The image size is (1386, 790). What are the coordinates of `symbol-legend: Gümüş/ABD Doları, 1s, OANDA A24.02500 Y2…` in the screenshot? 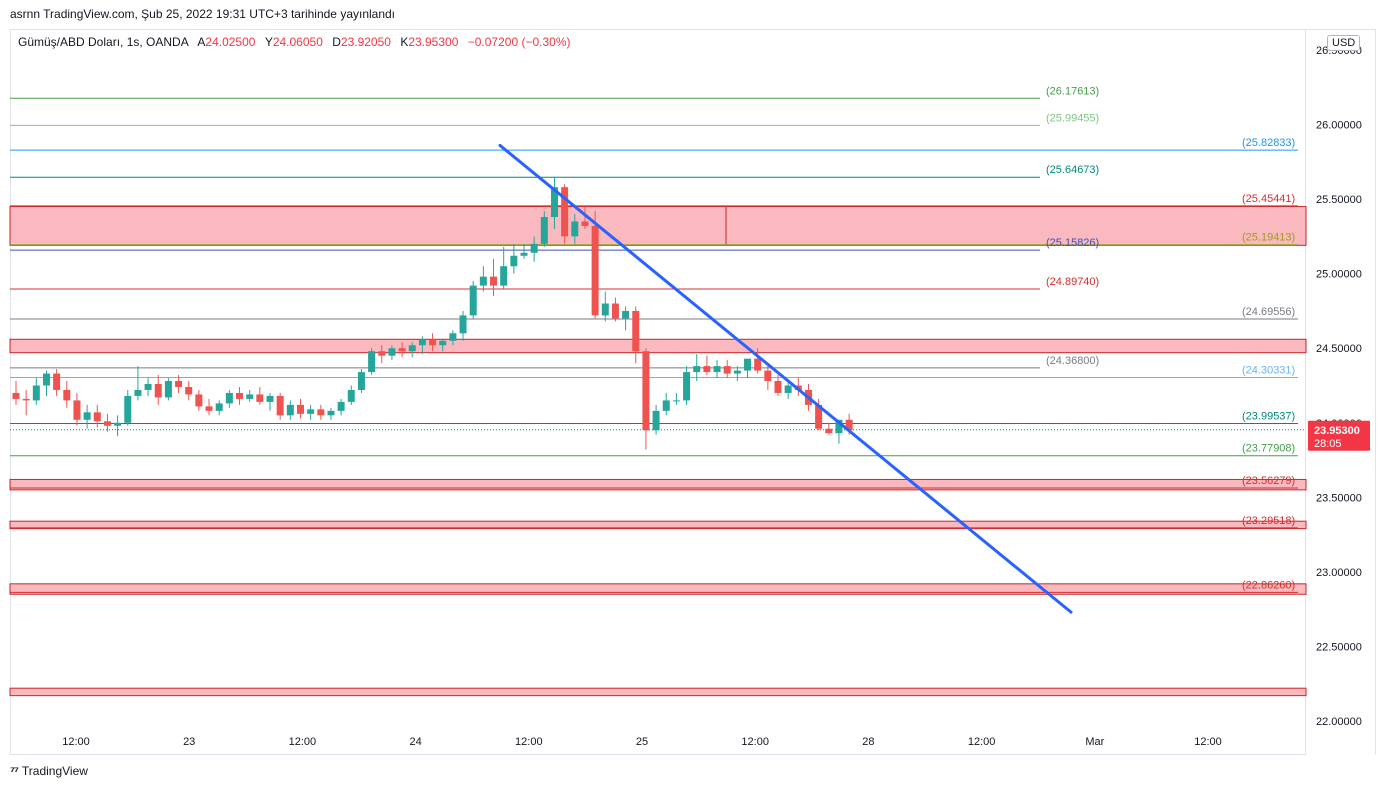 It's located at (294, 42).